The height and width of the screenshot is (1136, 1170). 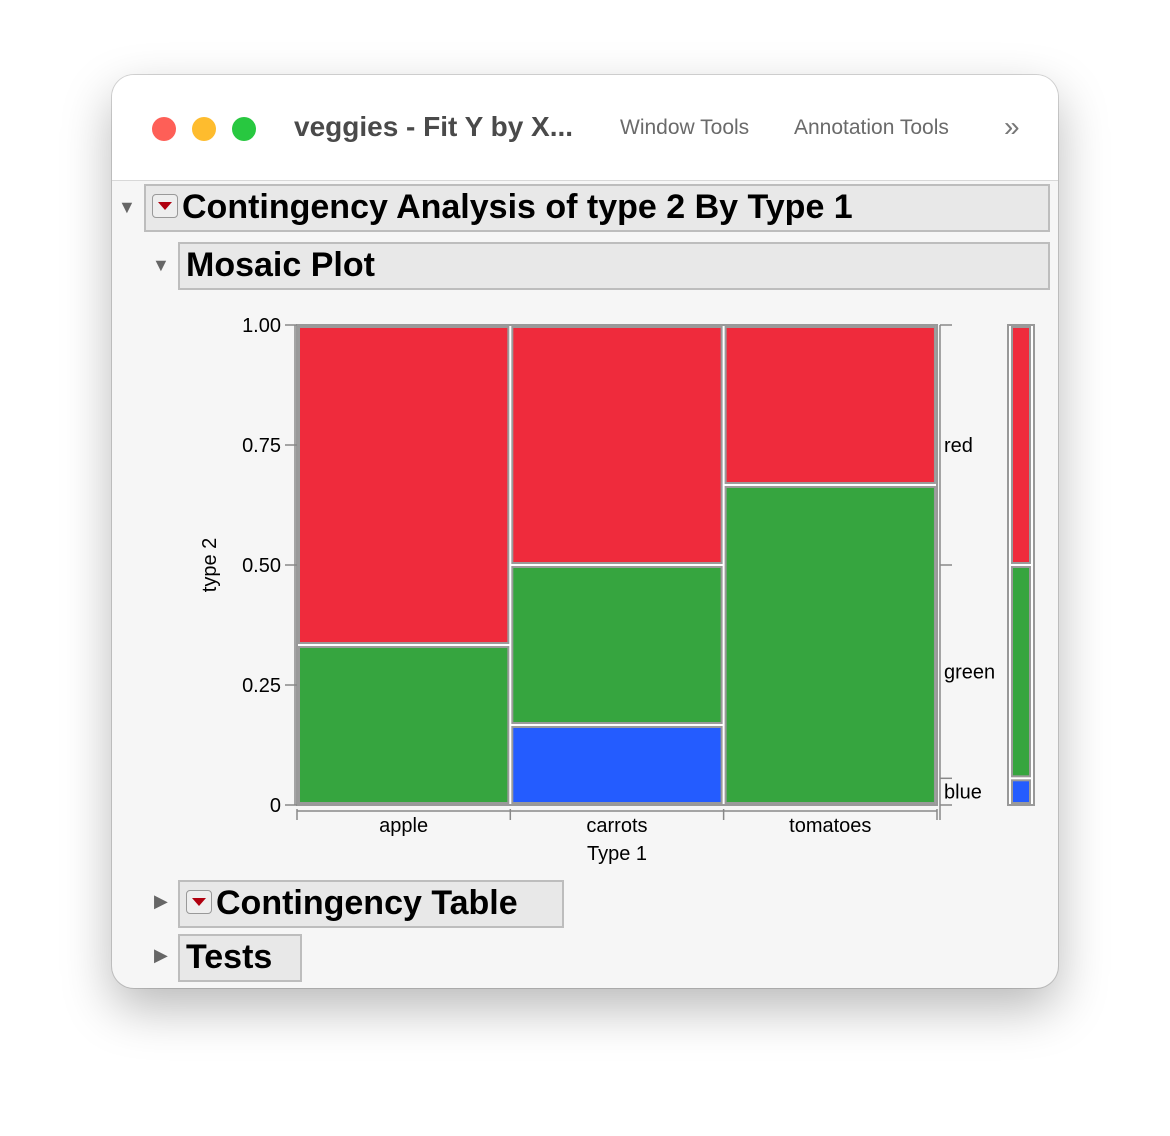 I want to click on tests-header: Tests, so click(x=240, y=958).